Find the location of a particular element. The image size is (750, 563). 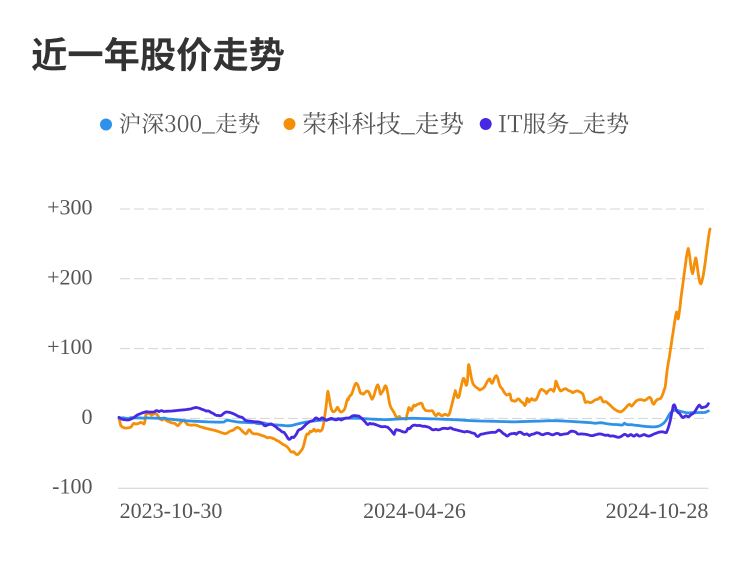

svg-text: +200 is located at coordinates (69, 276).